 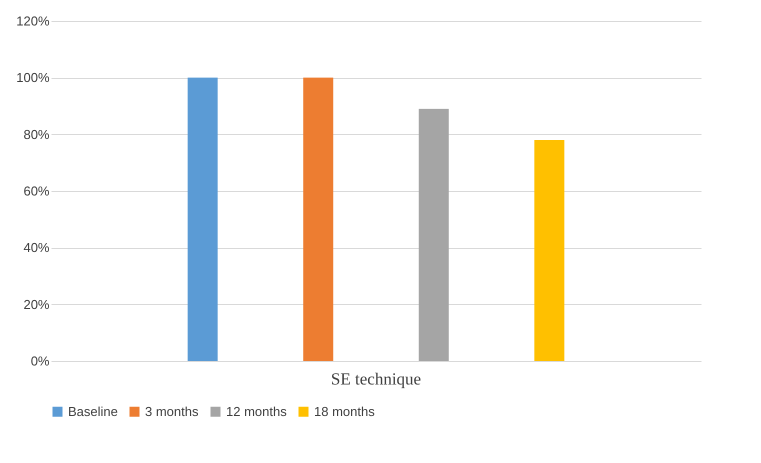 I want to click on y-tick-label: 40%, so click(x=36, y=248).